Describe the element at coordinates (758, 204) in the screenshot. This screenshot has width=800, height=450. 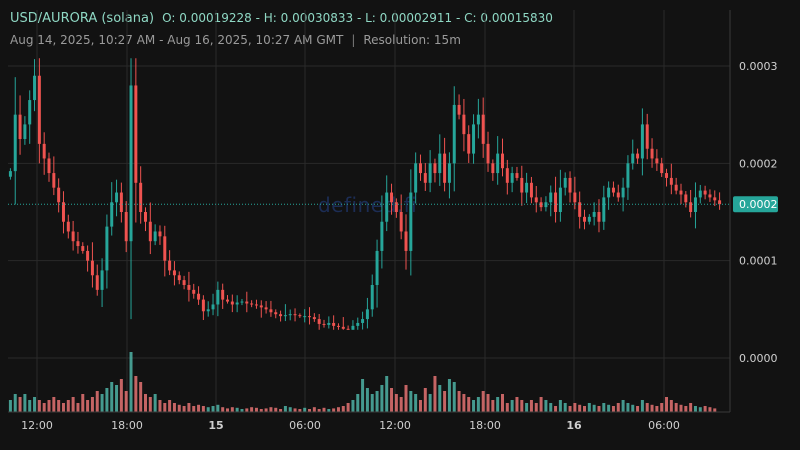
I see `last-price-label: 0.0002` at that location.